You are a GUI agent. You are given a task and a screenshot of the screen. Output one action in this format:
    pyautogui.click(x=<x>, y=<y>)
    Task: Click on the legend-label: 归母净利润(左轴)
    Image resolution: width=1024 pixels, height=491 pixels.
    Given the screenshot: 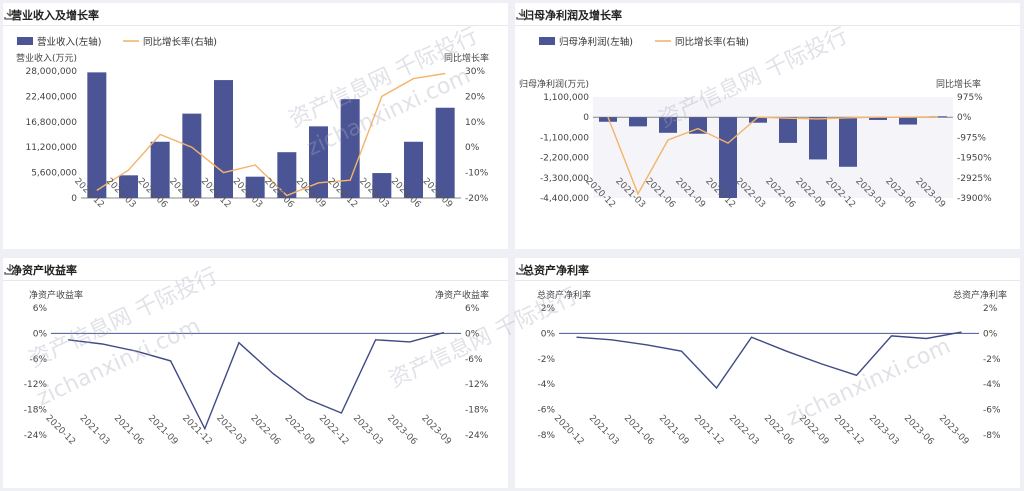 What is the action you would take?
    pyautogui.click(x=596, y=42)
    